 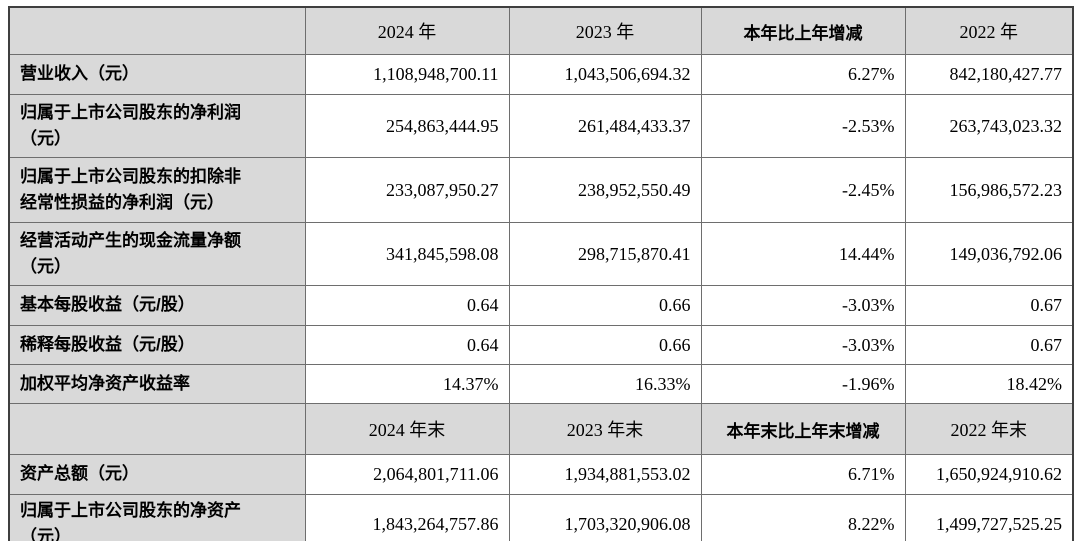 What do you see at coordinates (803, 74) in the screenshot?
I see `value-cell-change: 6.27%` at bounding box center [803, 74].